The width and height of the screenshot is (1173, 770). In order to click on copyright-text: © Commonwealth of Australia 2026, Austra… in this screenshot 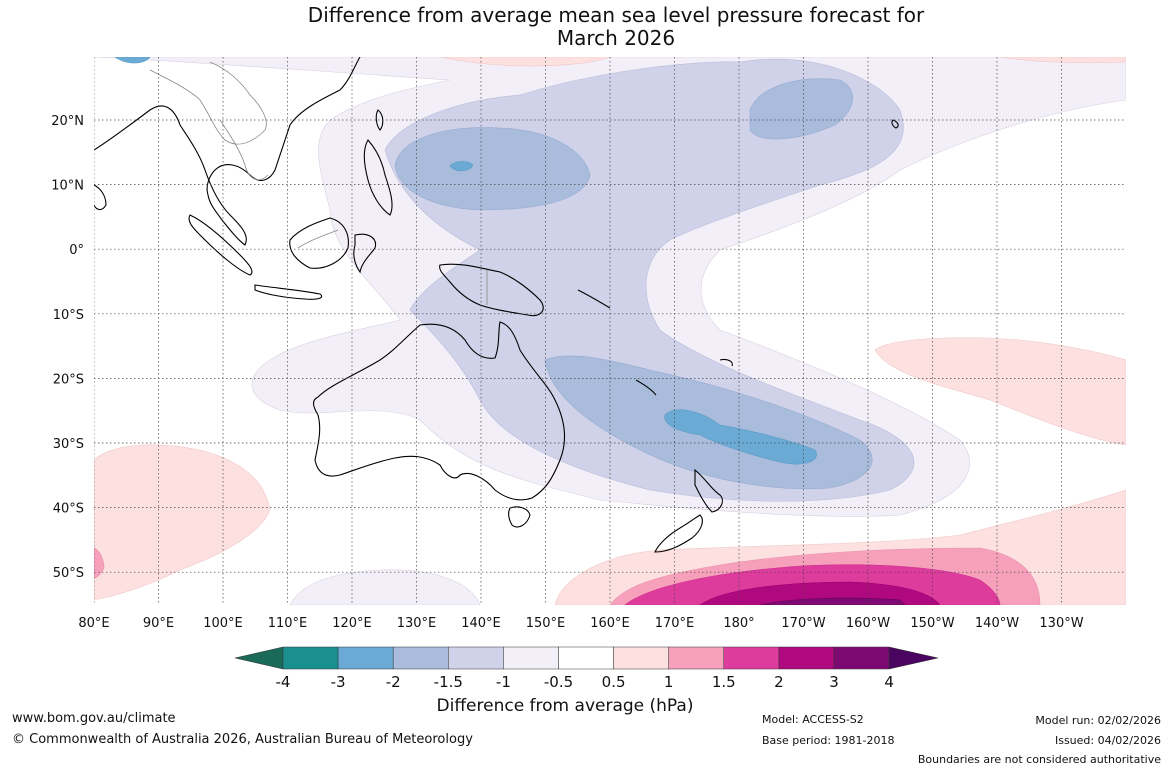, I will do `click(242, 739)`.